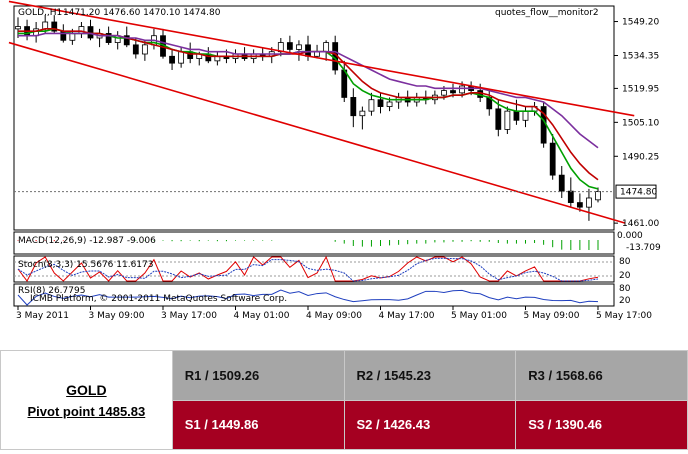 The width and height of the screenshot is (688, 454). I want to click on stoch-main-line, so click(308, 268).